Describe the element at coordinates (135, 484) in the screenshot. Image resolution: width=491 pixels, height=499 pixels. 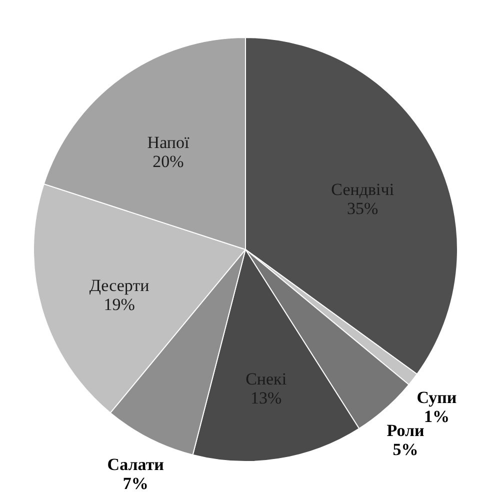
I see `data-label: 7%` at that location.